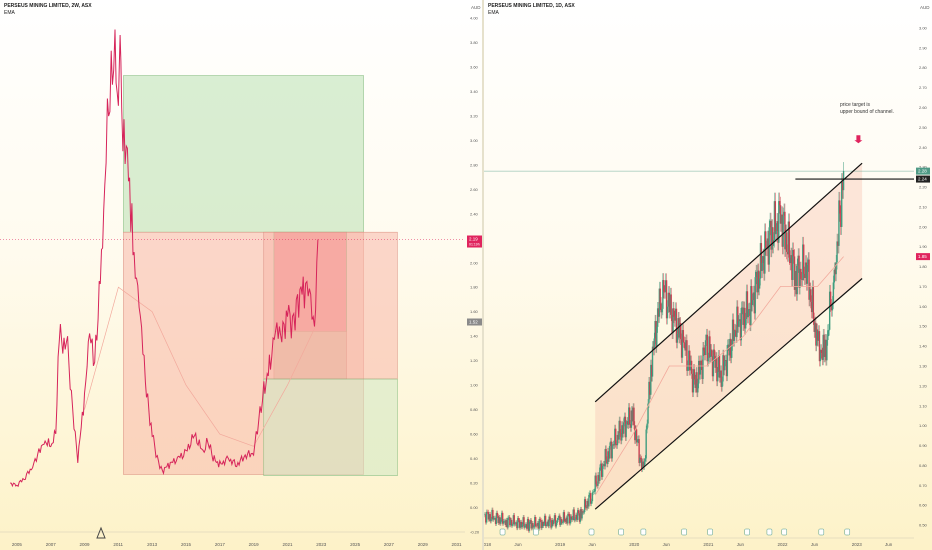 This screenshot has height=550, width=932. Describe the element at coordinates (923, 445) in the screenshot. I see `price-tick-label: 0.90` at that location.